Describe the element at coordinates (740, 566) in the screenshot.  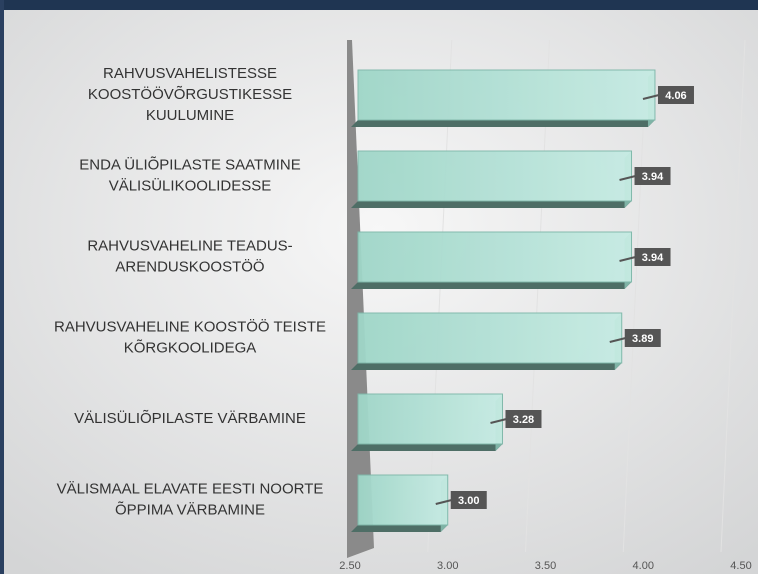
I see `x-tick-label: 4.50` at that location.